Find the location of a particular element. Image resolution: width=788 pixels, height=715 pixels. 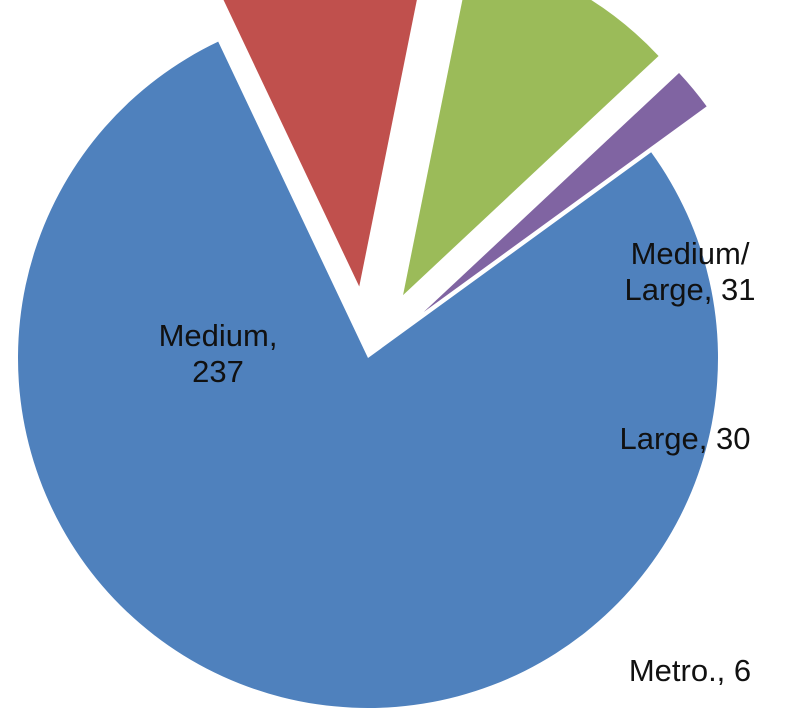

data-label-metro: Metro., 6 is located at coordinates (690, 670).